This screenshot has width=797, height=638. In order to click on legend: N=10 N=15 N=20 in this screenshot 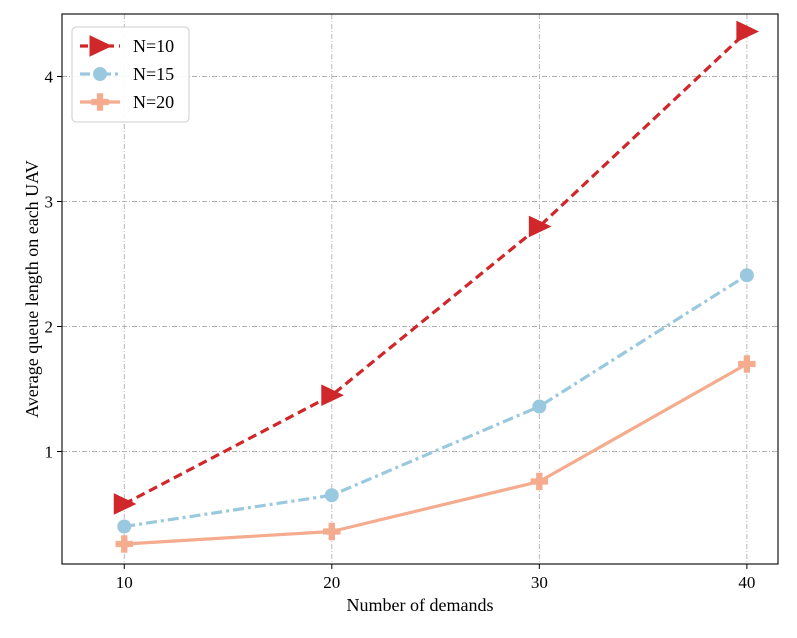, I will do `click(130, 74)`.